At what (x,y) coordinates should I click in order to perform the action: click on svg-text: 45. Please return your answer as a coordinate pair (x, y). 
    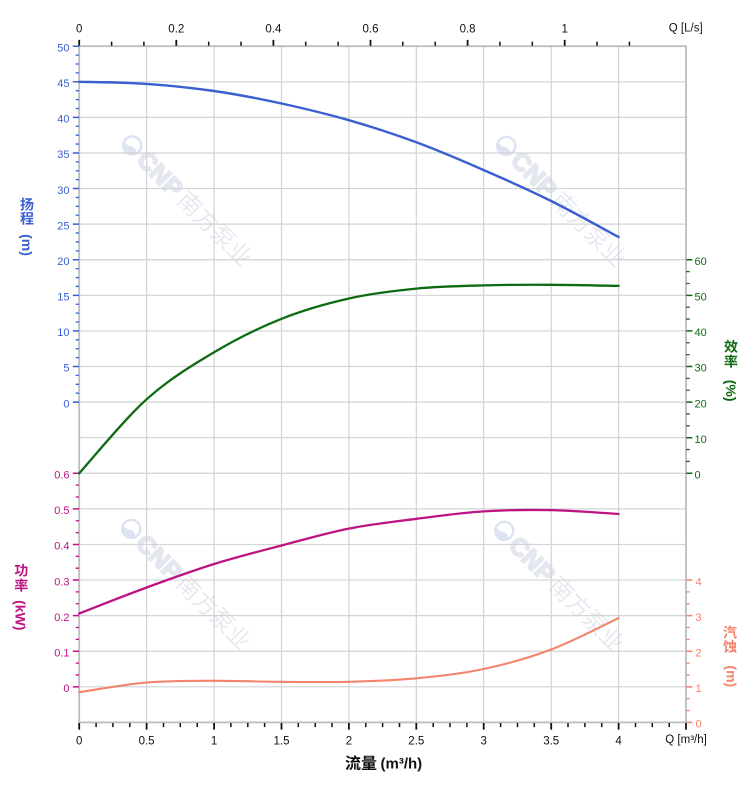
    Looking at the image, I should click on (63, 84).